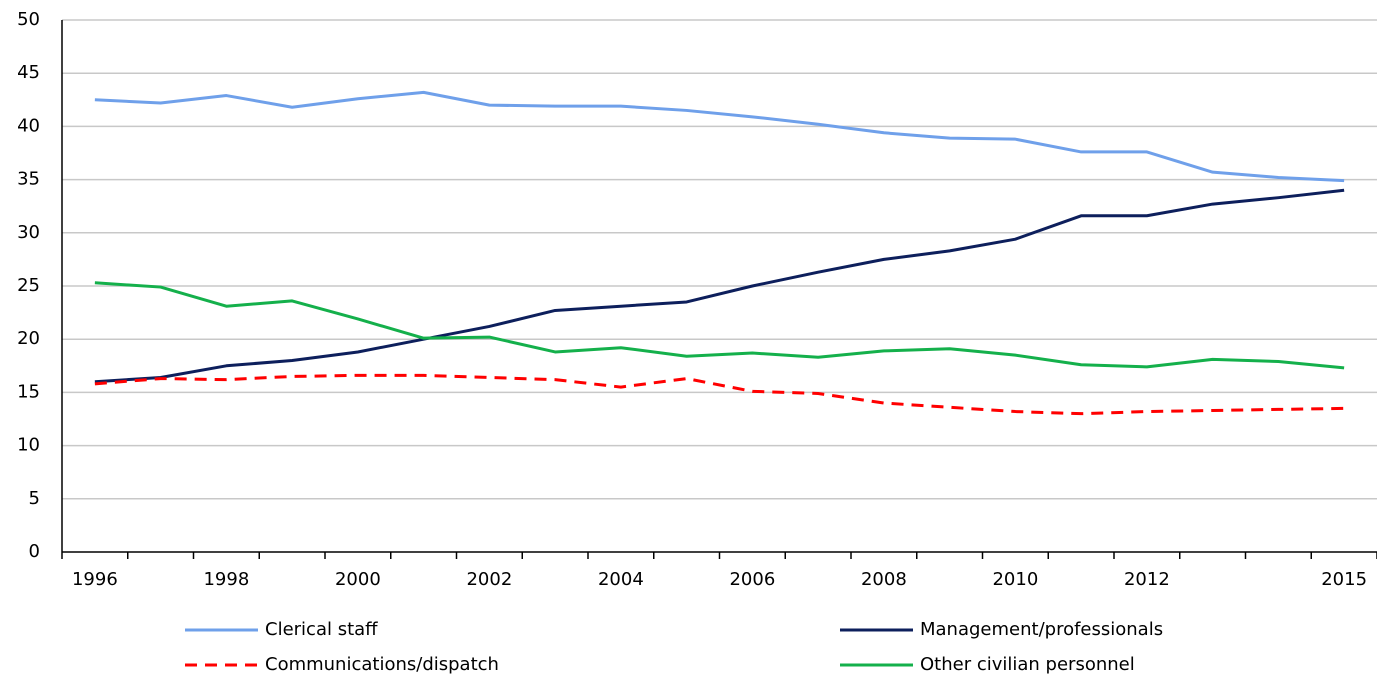  I want to click on x-tick-label: 1996, so click(95, 579).